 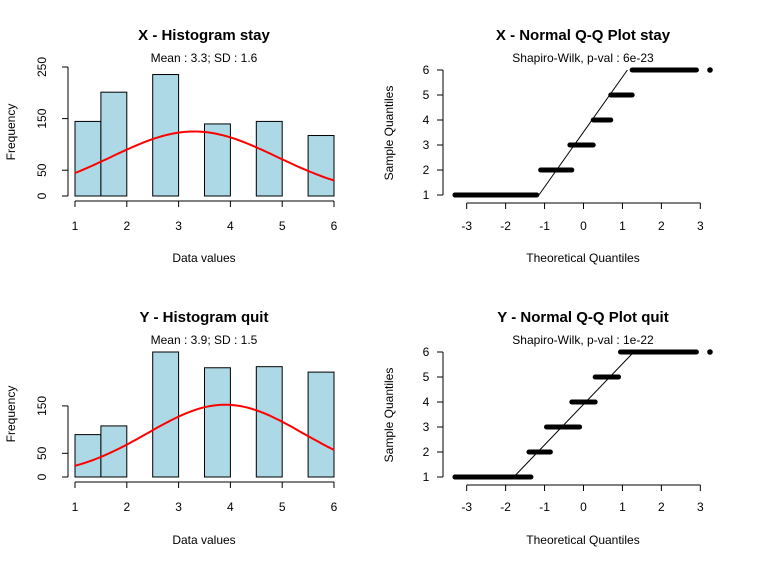 I want to click on y-qq-xlabel: Theoretical Quantiles, so click(x=582, y=540).